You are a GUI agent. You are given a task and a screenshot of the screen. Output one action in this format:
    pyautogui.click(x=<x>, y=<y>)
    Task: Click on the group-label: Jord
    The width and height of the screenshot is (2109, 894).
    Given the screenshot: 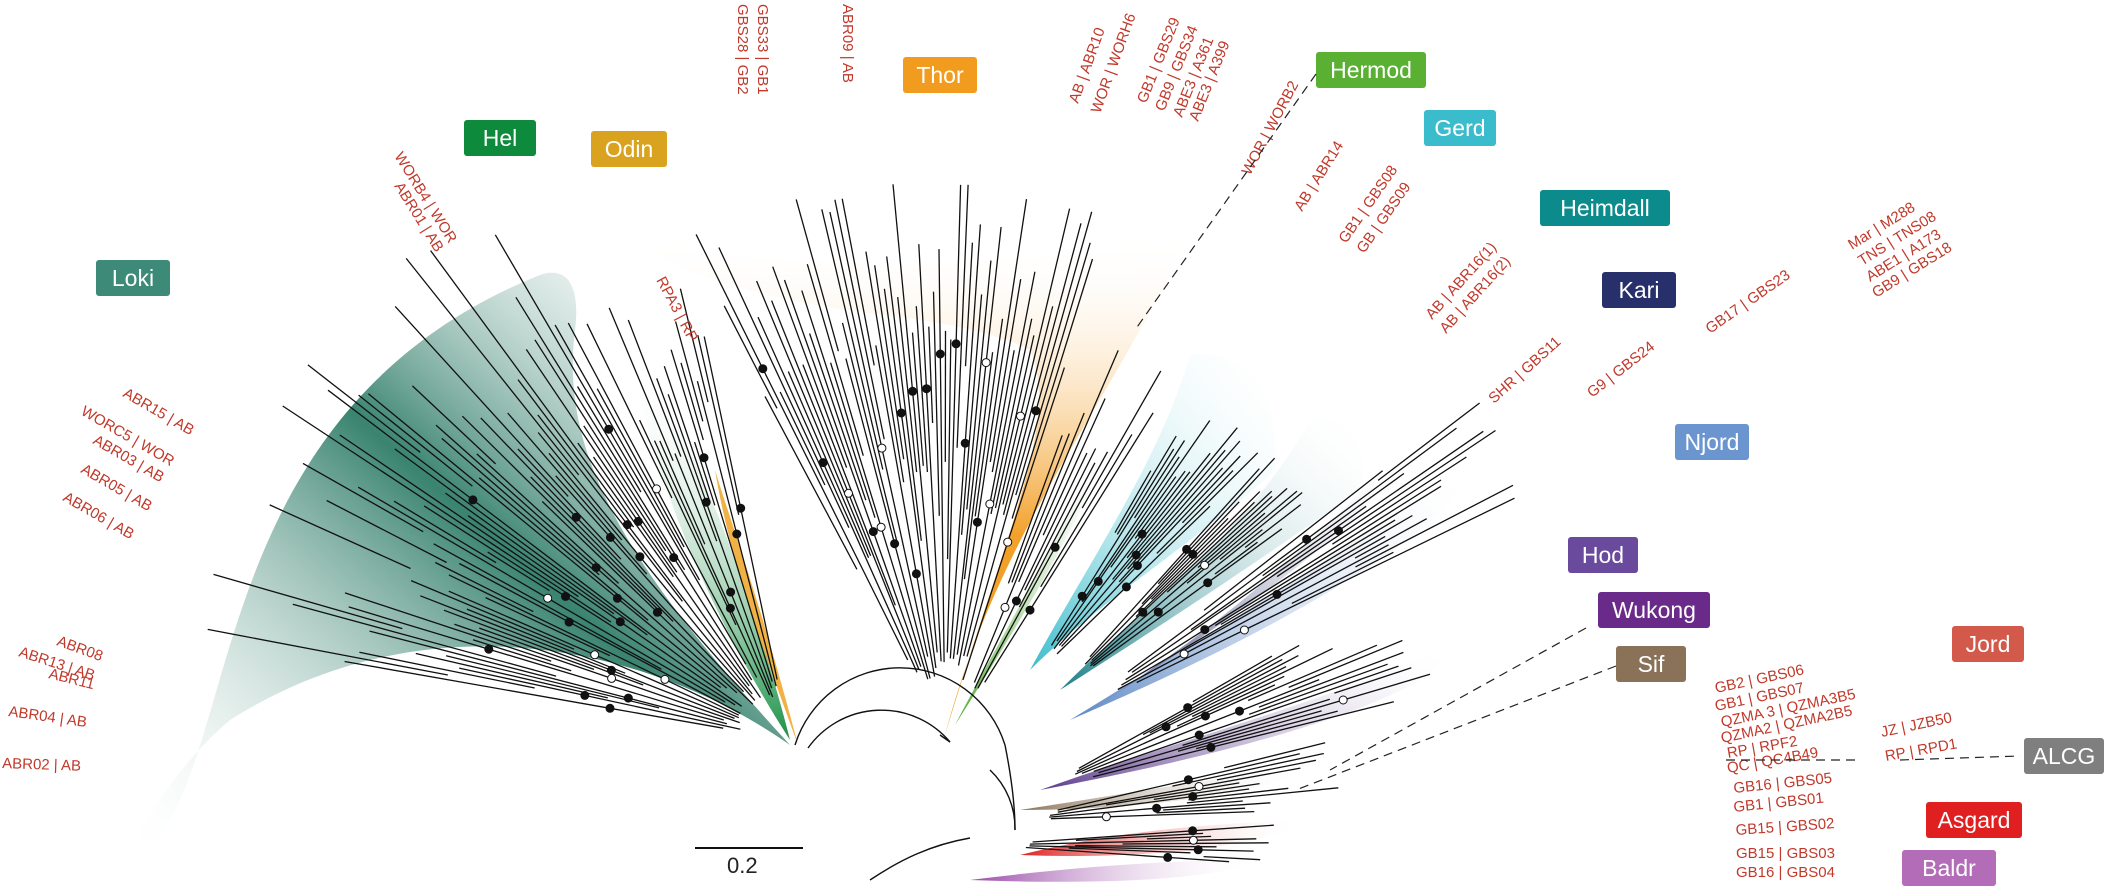 What is the action you would take?
    pyautogui.click(x=1988, y=644)
    